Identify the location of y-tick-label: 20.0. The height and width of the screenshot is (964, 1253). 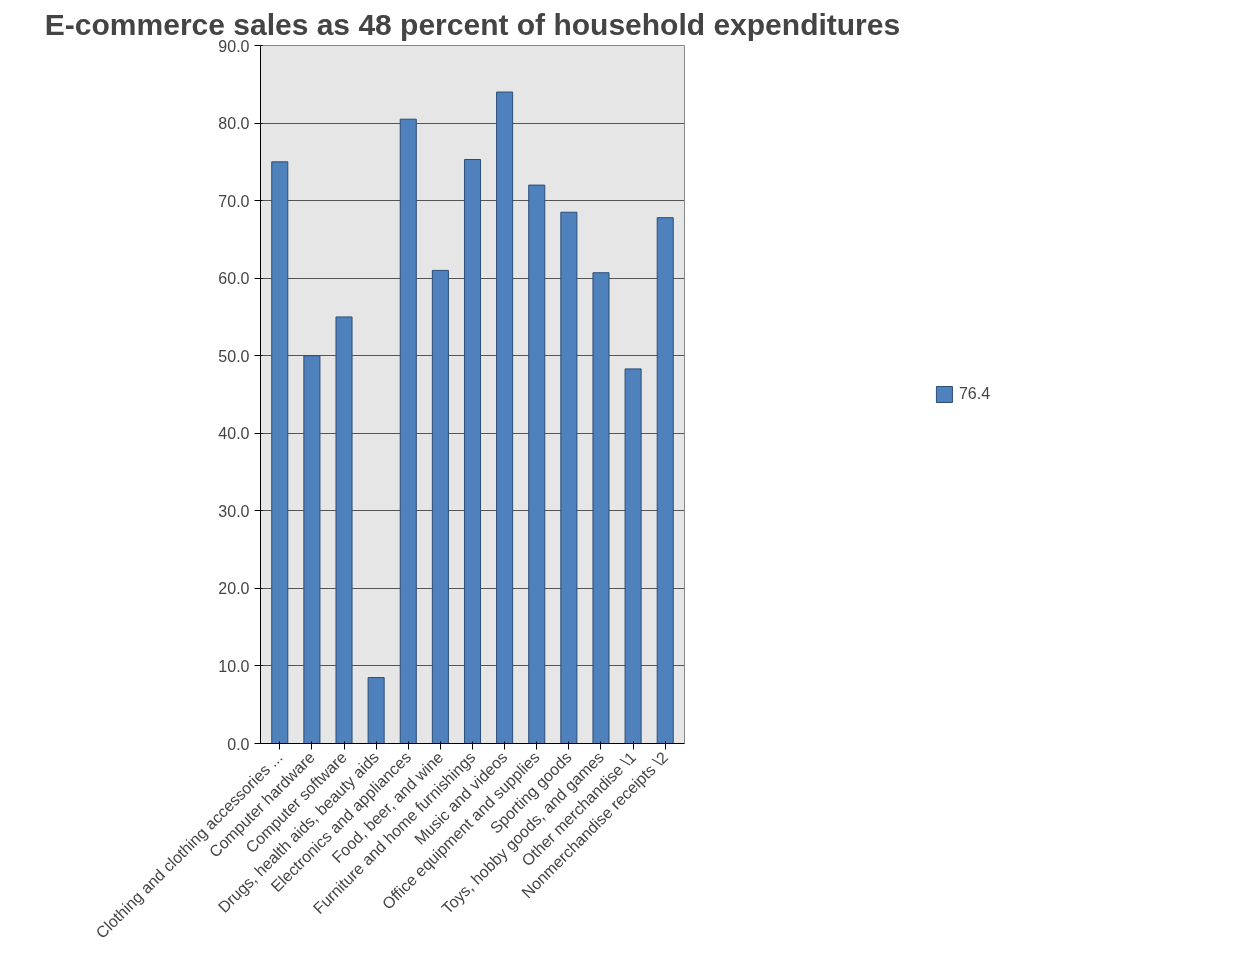
(234, 589).